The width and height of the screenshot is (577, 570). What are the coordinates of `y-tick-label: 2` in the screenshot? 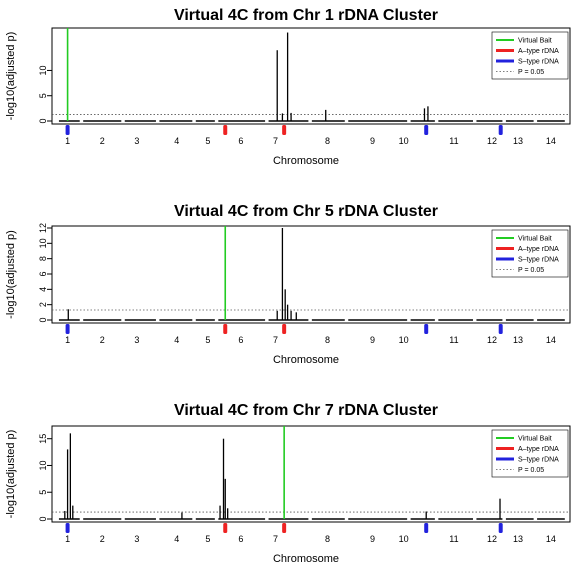 It's located at (43, 304).